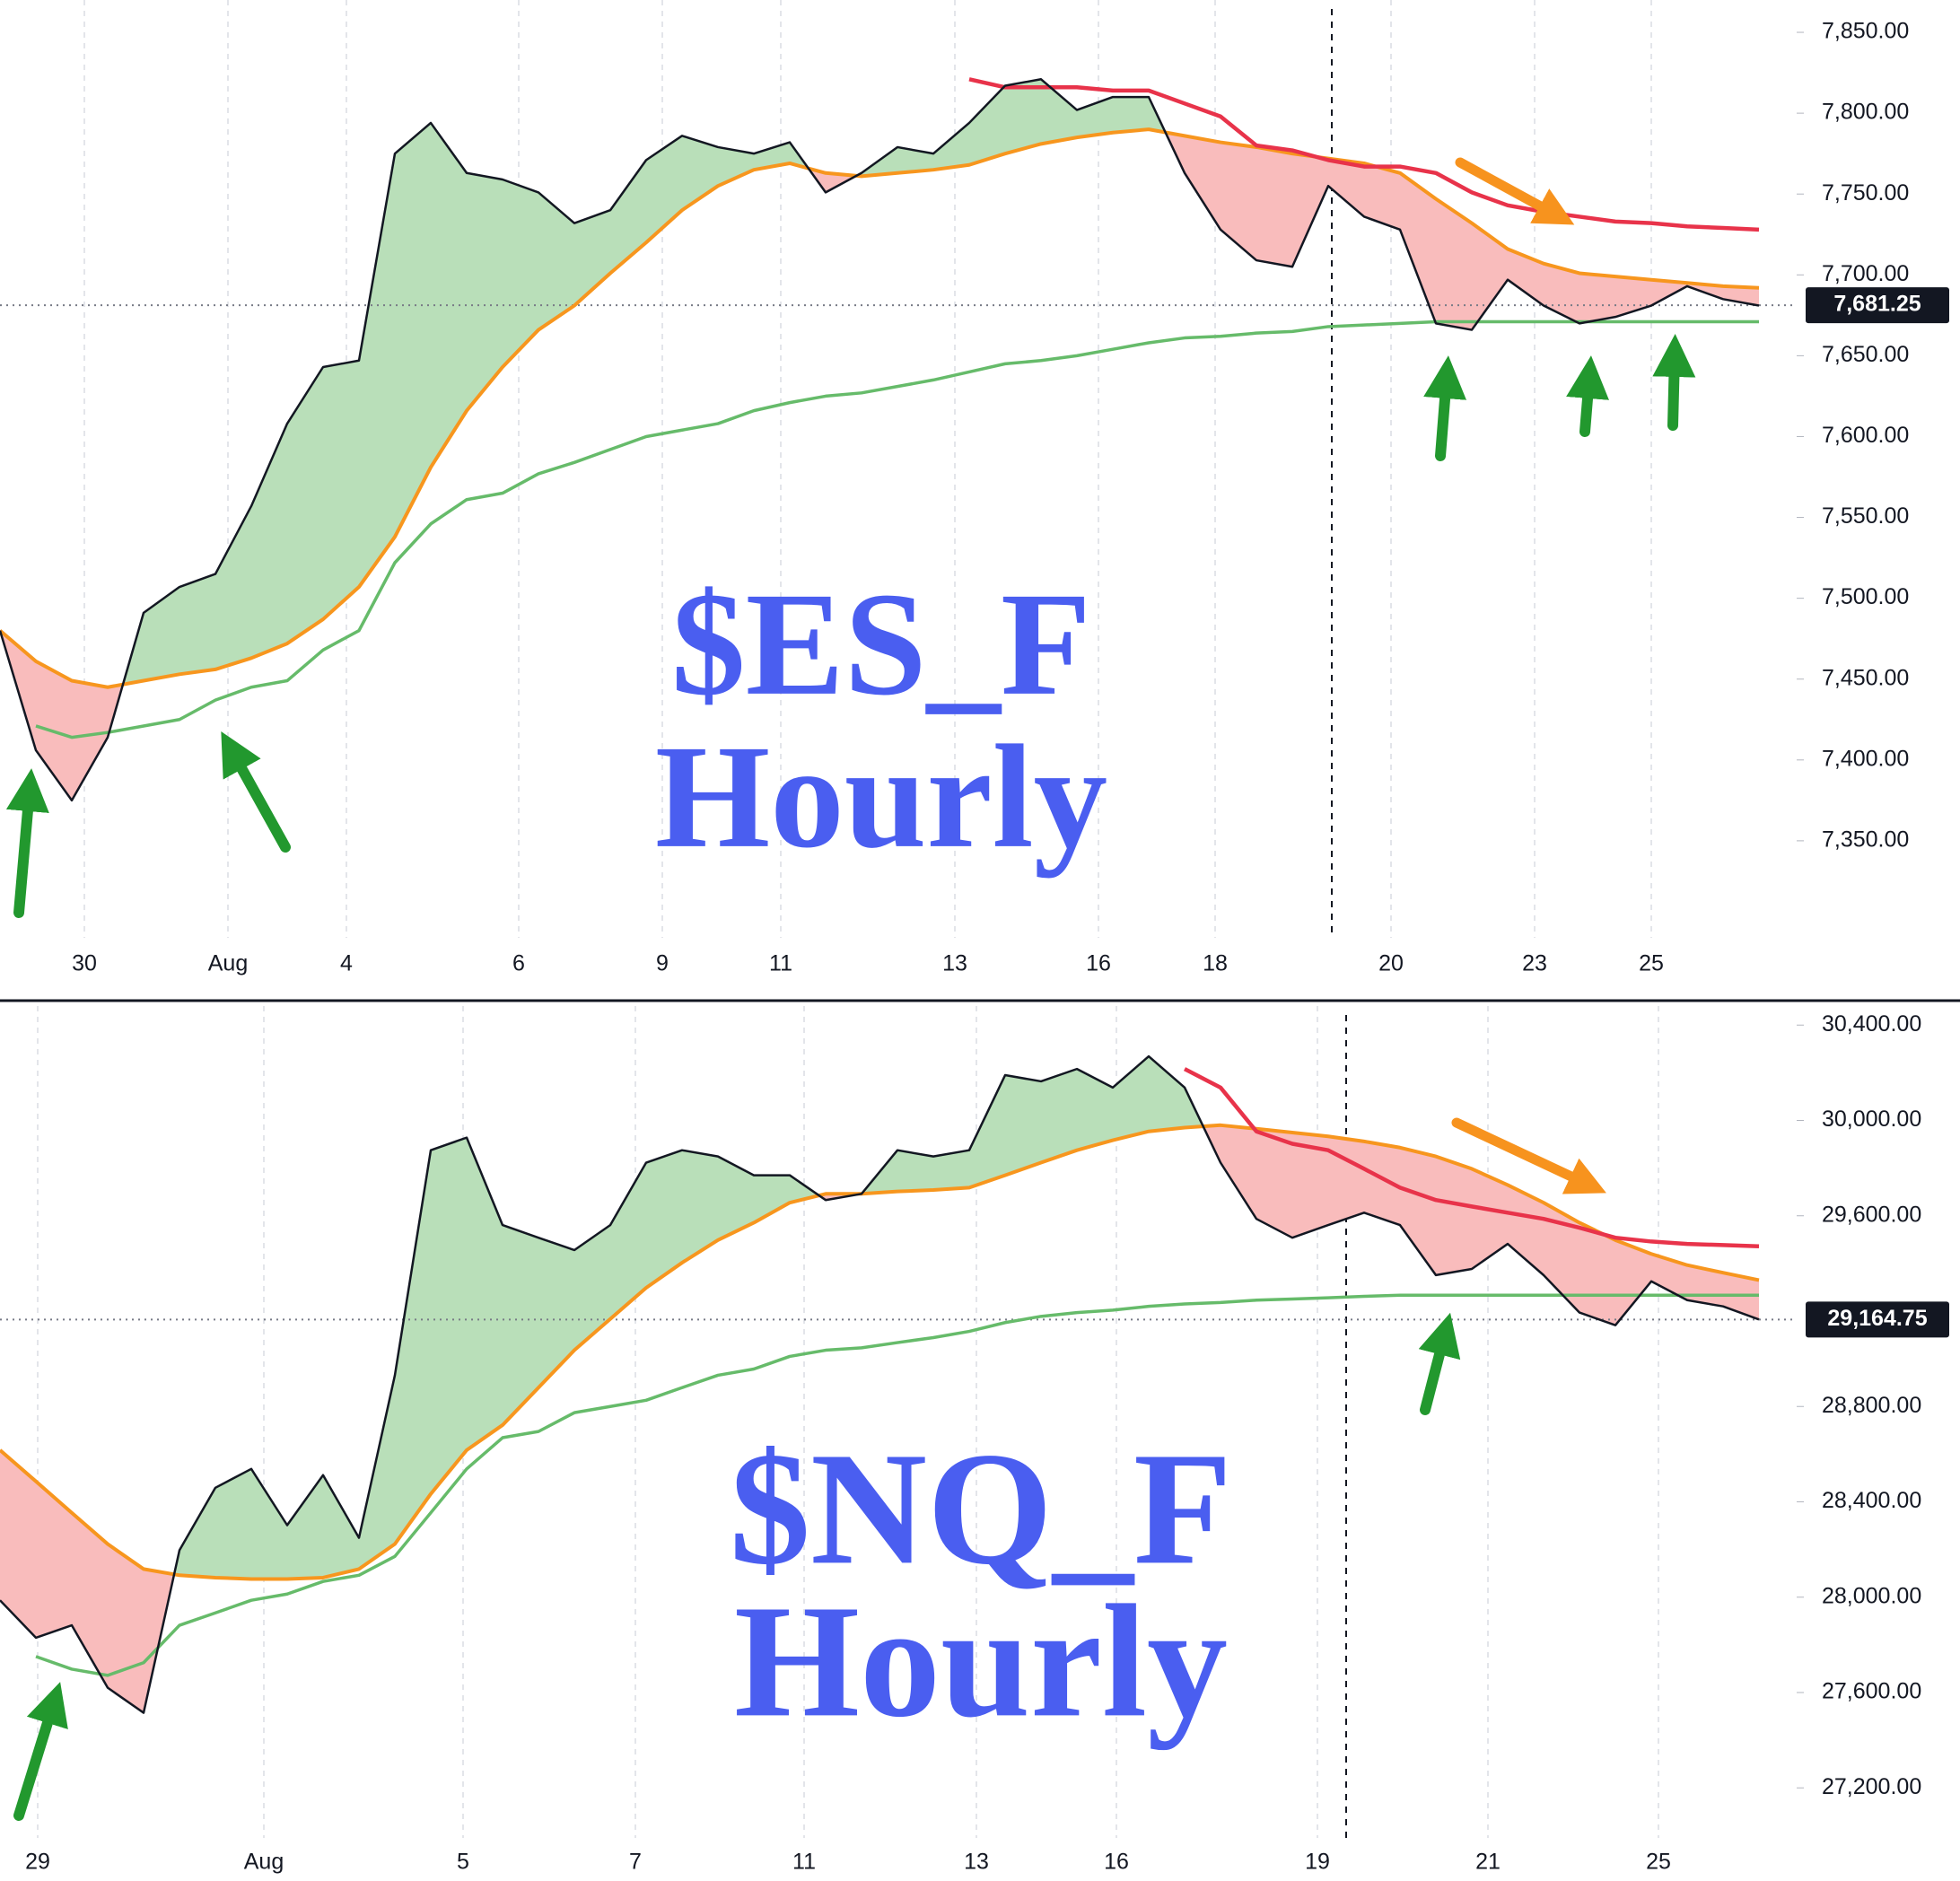 The width and height of the screenshot is (1960, 1881). What do you see at coordinates (1534, 963) in the screenshot?
I see `x-tick-label: 23` at bounding box center [1534, 963].